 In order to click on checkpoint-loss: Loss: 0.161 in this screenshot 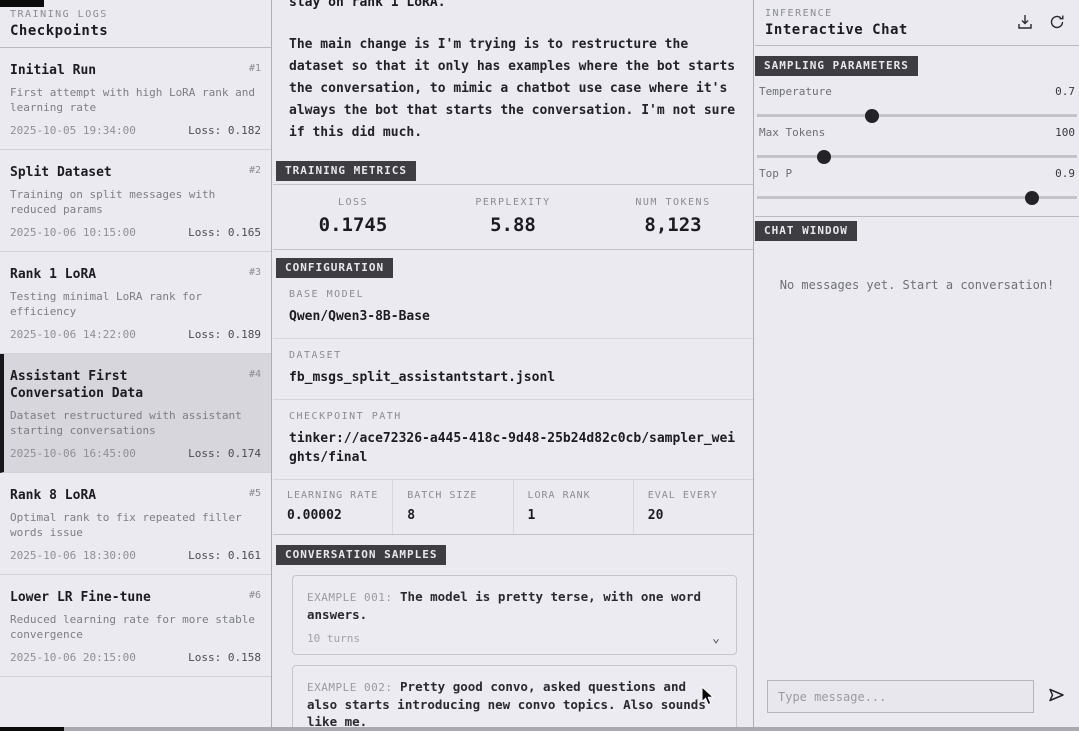, I will do `click(224, 555)`.